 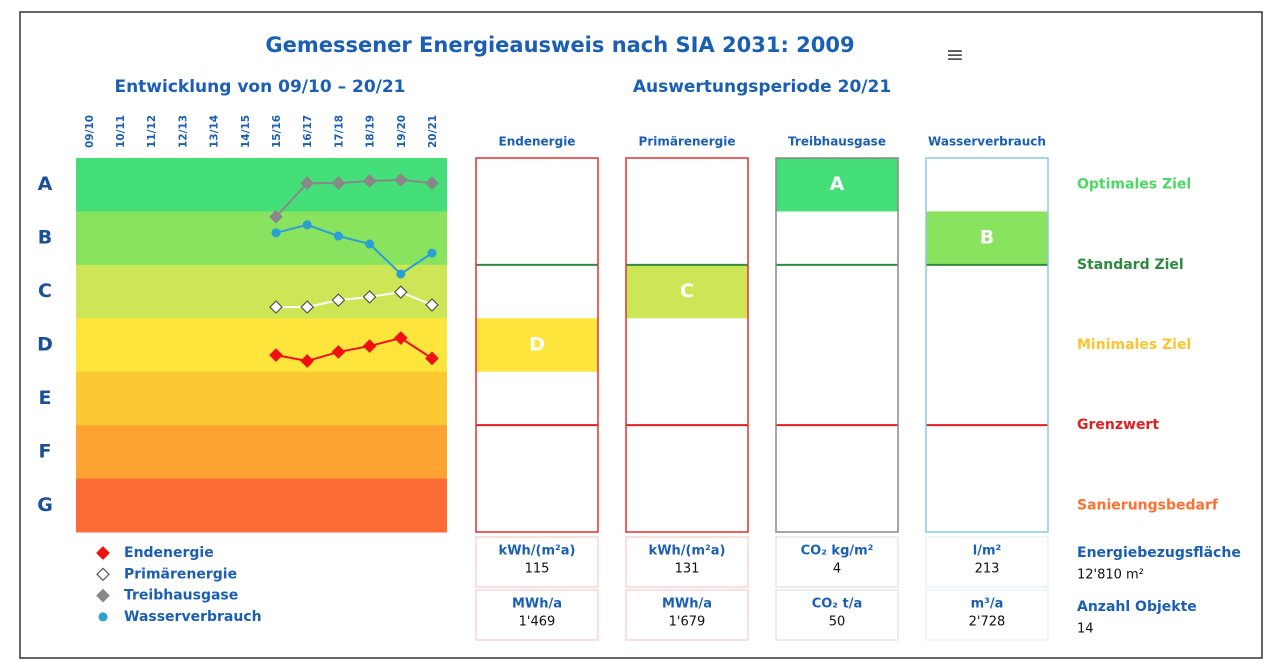 I want to click on trend-line, so click(x=354, y=249).